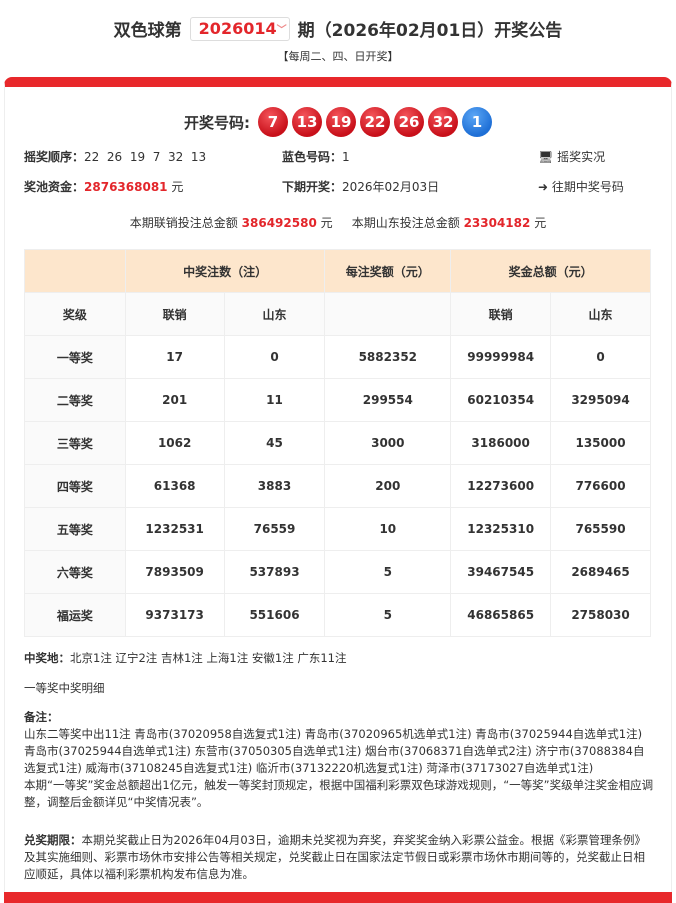  I want to click on table-cell: 17, so click(174, 357).